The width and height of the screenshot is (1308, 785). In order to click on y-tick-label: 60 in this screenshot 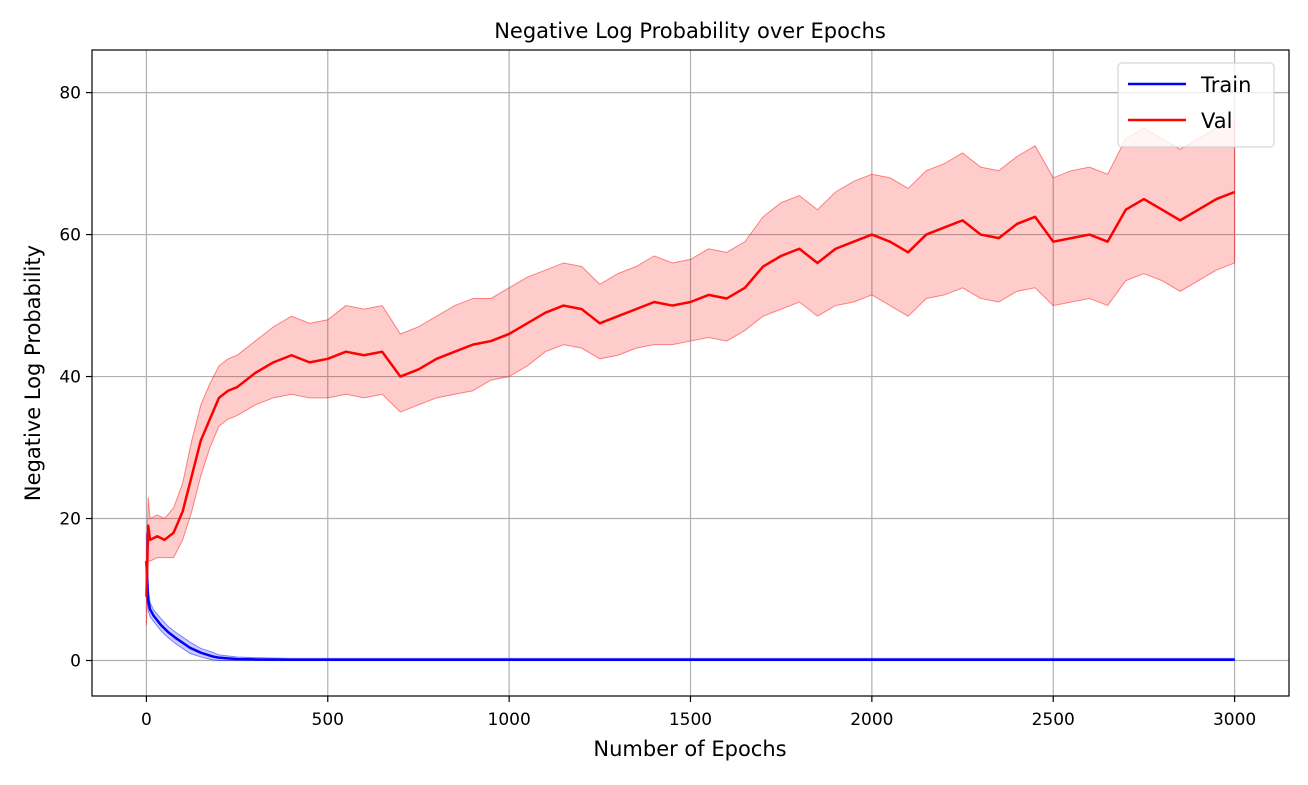, I will do `click(70, 236)`.